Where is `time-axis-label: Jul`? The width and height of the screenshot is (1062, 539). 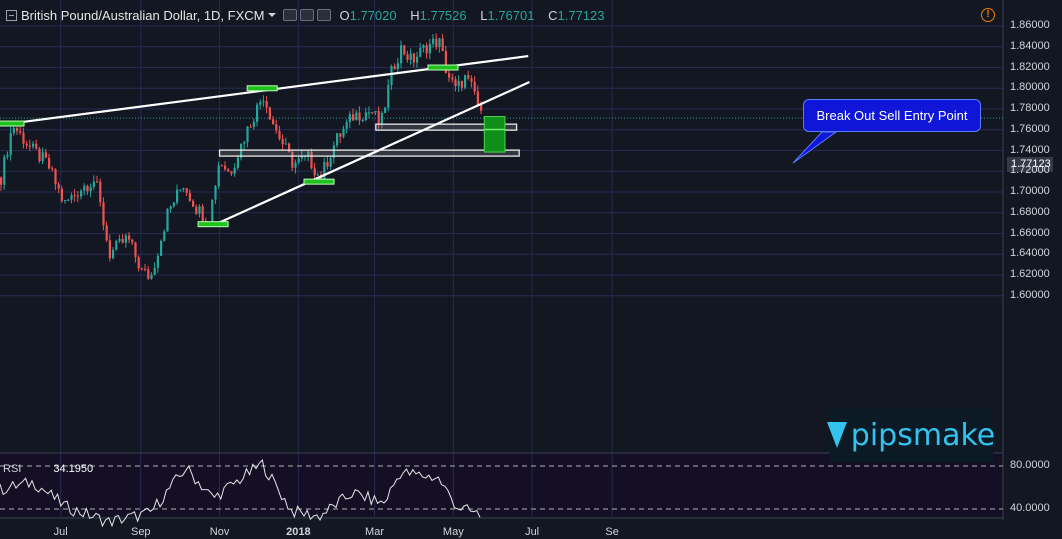
time-axis-label: Jul is located at coordinates (60, 532).